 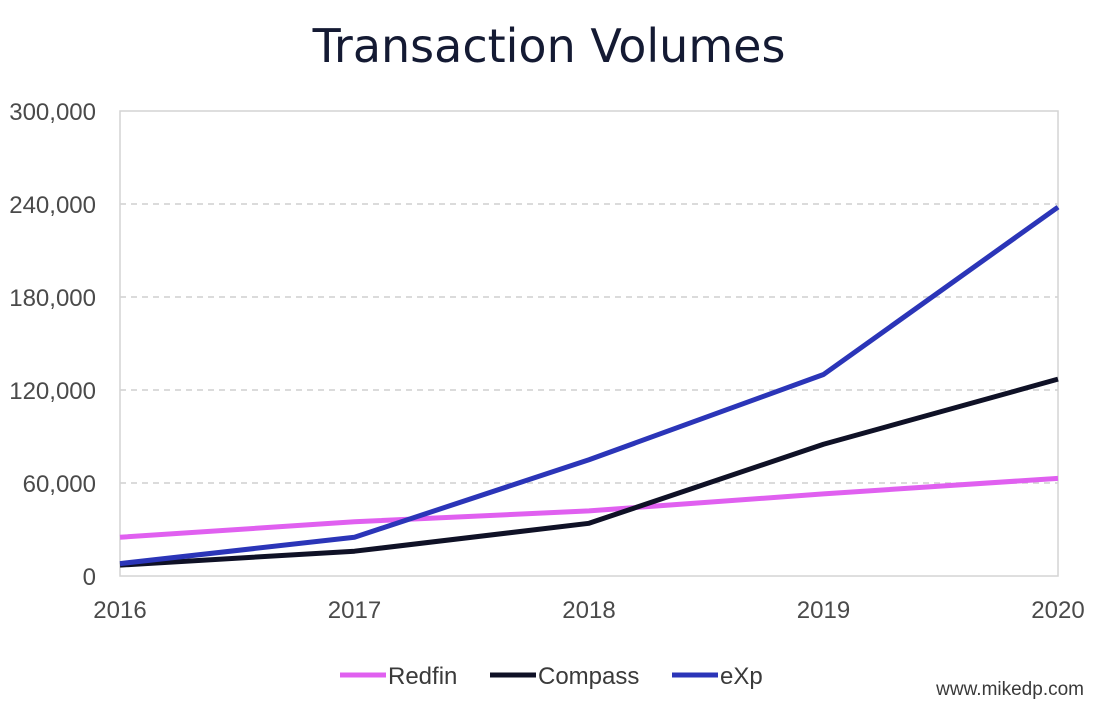 What do you see at coordinates (1009, 689) in the screenshot?
I see `credit-text: www.mikedp.com` at bounding box center [1009, 689].